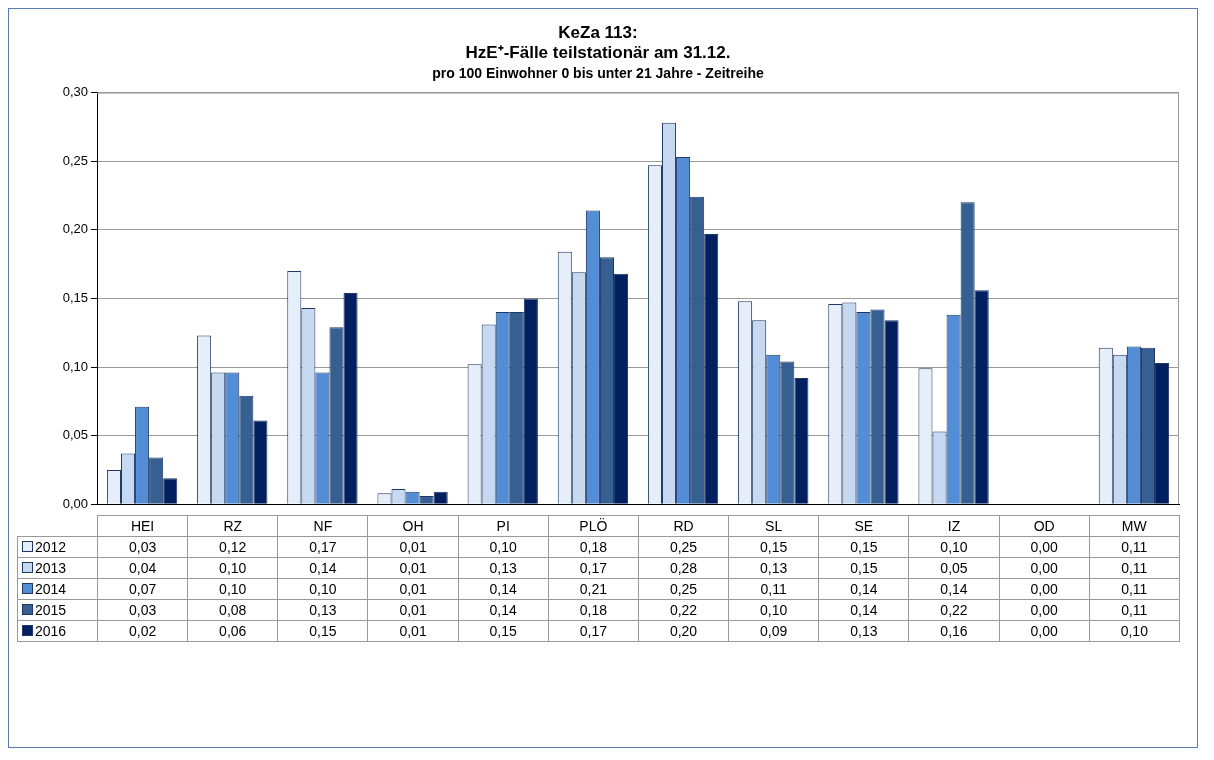  I want to click on data-label: 0,09, so click(773, 631).